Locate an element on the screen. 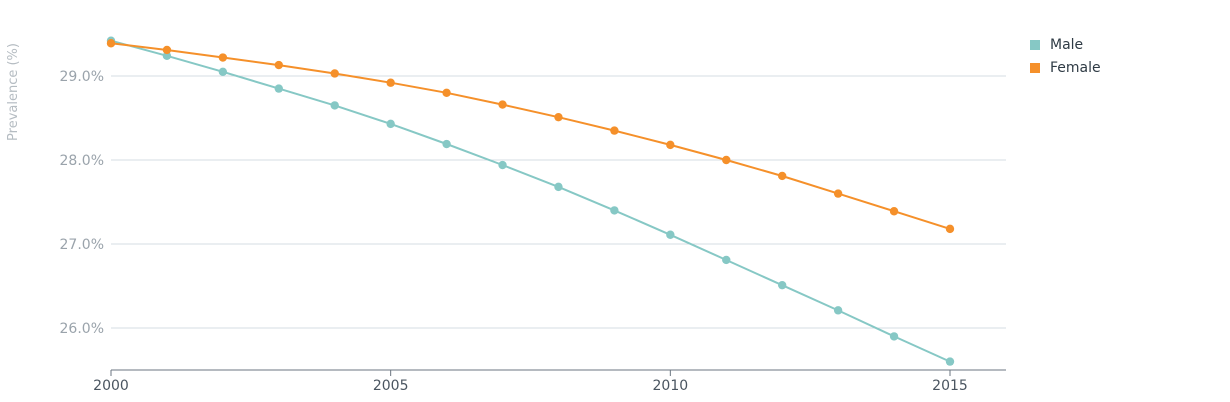 The height and width of the screenshot is (402, 1230). y-axis-label: Prevalence (%) is located at coordinates (13, 92).